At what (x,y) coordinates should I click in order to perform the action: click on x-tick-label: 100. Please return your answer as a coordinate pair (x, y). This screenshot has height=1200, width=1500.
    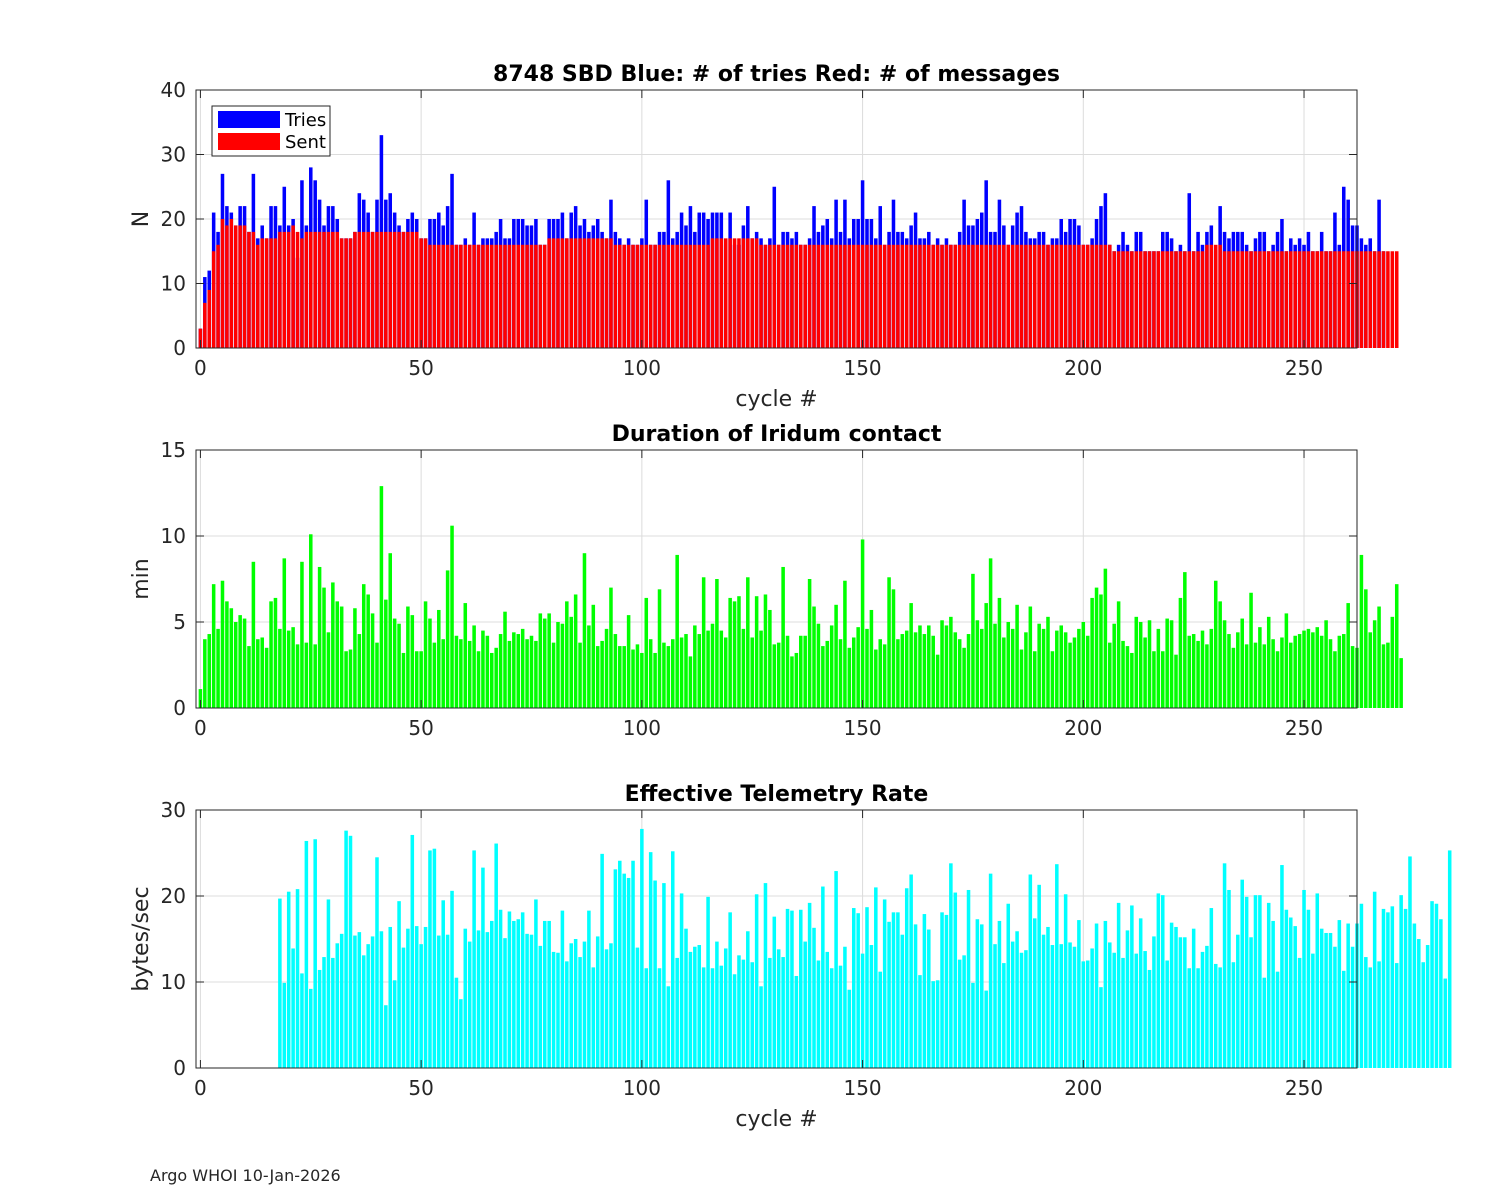
    Looking at the image, I should click on (642, 1088).